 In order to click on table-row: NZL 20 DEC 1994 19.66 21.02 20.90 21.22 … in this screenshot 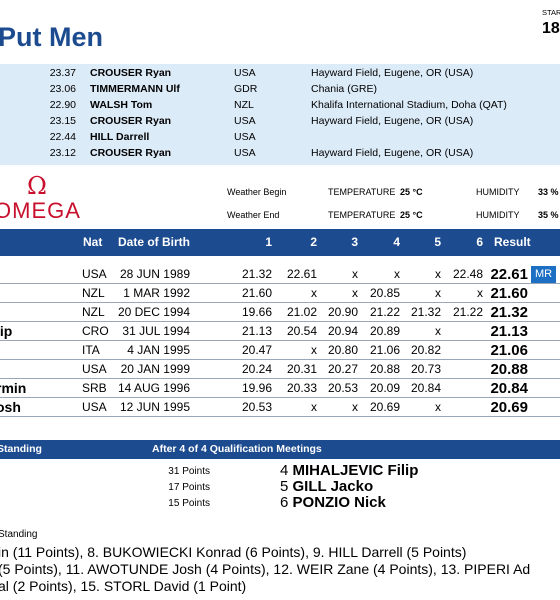, I will do `click(280, 312)`.